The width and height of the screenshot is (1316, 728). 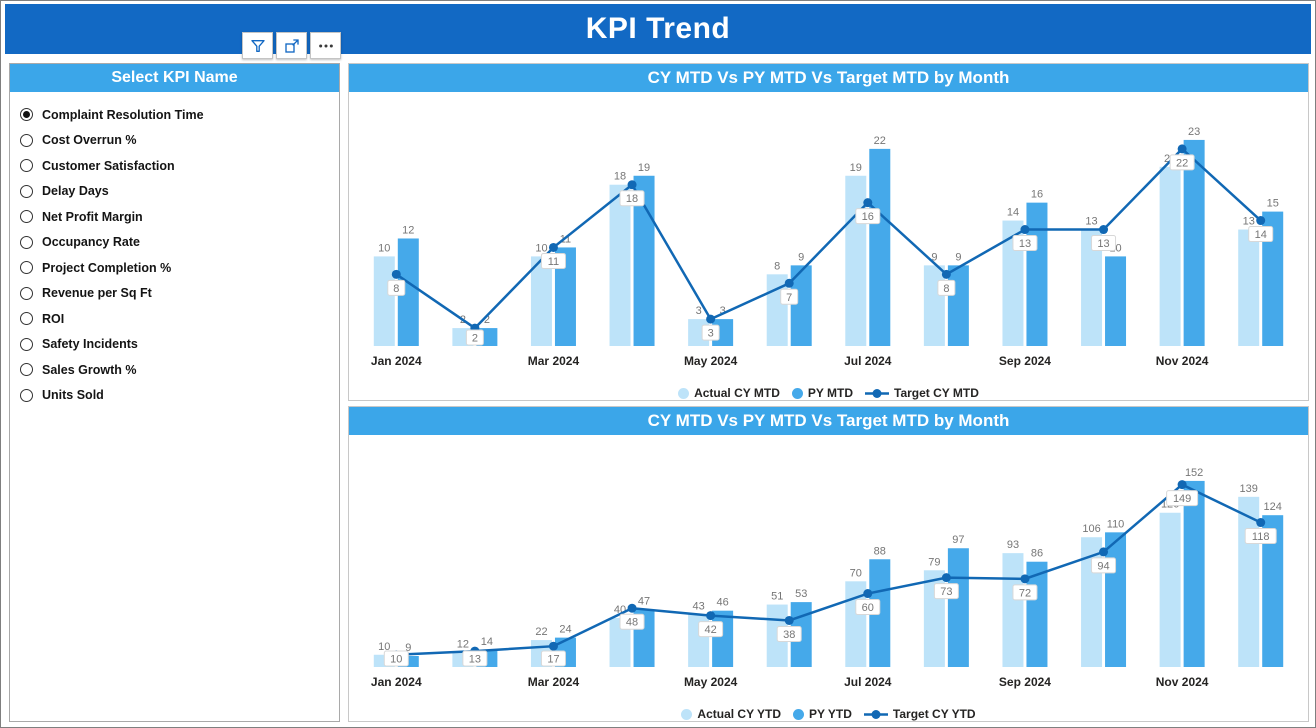 I want to click on kpi-option-label: Customer Satisfaction, so click(x=108, y=165).